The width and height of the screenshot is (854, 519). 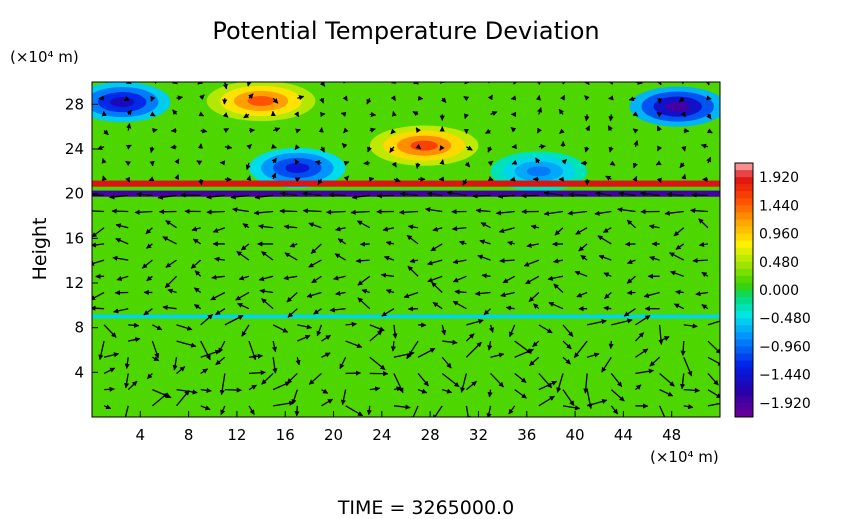 What do you see at coordinates (74, 238) in the screenshot?
I see `y-tick-label: 16` at bounding box center [74, 238].